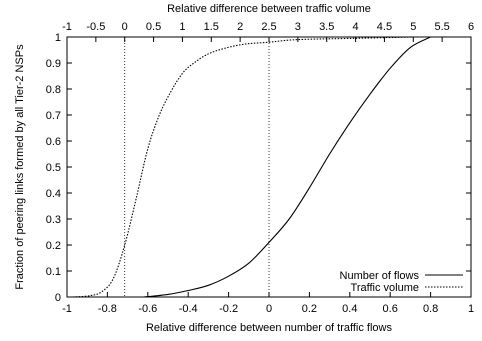 Image resolution: width=482 pixels, height=341 pixels. Describe the element at coordinates (53, 116) in the screenshot. I see `y-tick-label: 0.7` at that location.